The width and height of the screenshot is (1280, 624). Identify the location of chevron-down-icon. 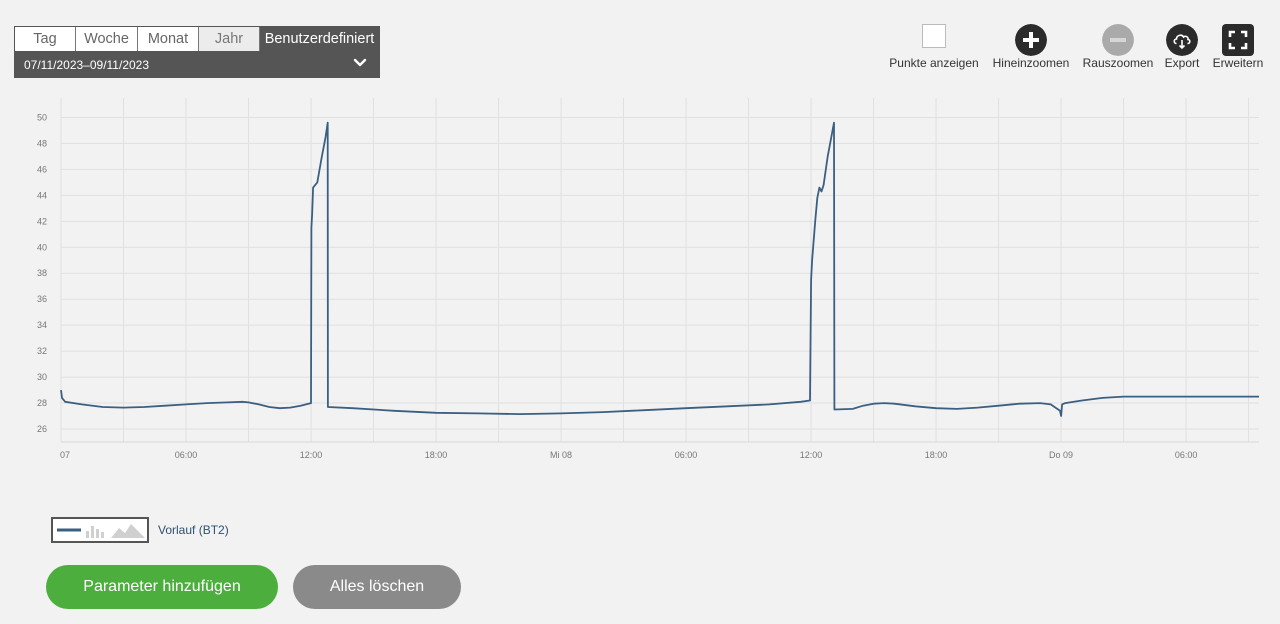
(360, 63).